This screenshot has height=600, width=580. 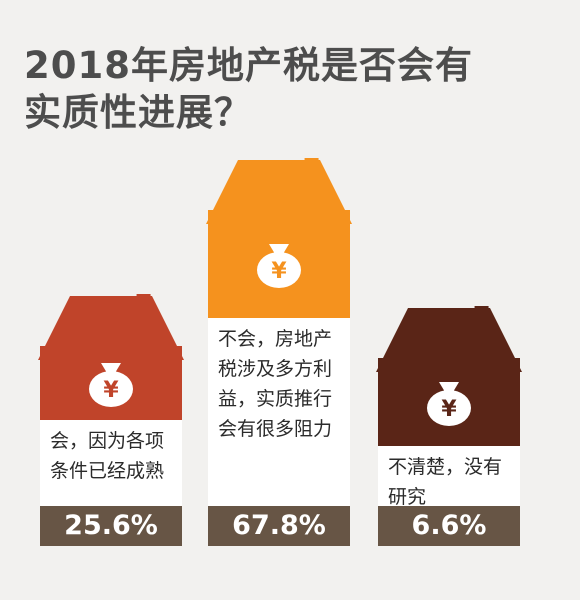 I want to click on page-title: 2018年房地产税是否会有 实质性进展？, so click(x=248, y=89).